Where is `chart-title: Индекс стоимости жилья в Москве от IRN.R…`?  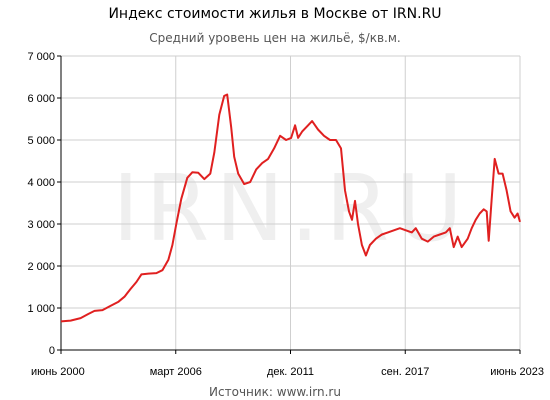
chart-title: Индекс стоимости жилья в Москве от IRN.R… is located at coordinates (274, 14).